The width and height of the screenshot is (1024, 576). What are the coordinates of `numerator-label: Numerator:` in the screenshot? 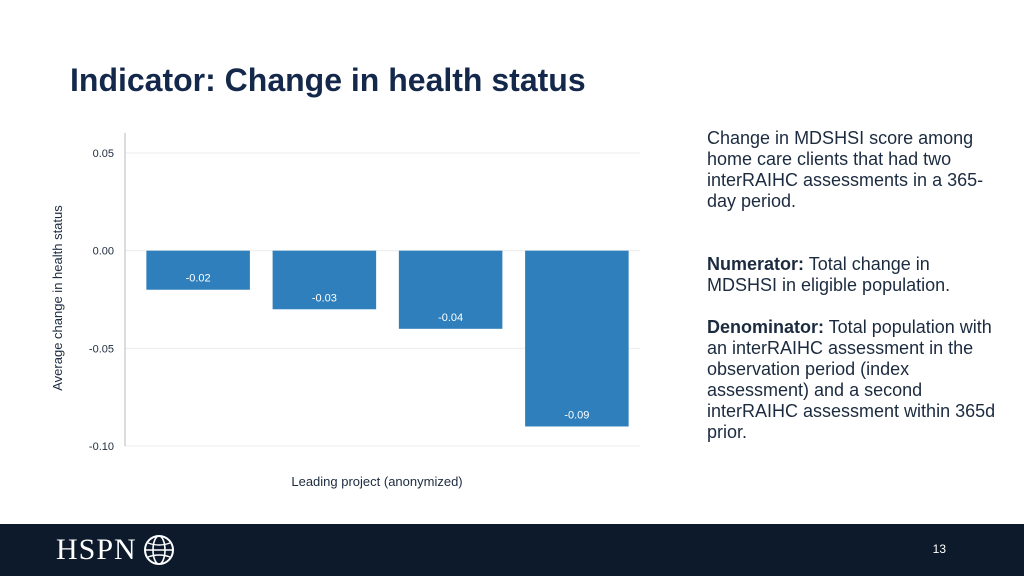 It's located at (756, 264).